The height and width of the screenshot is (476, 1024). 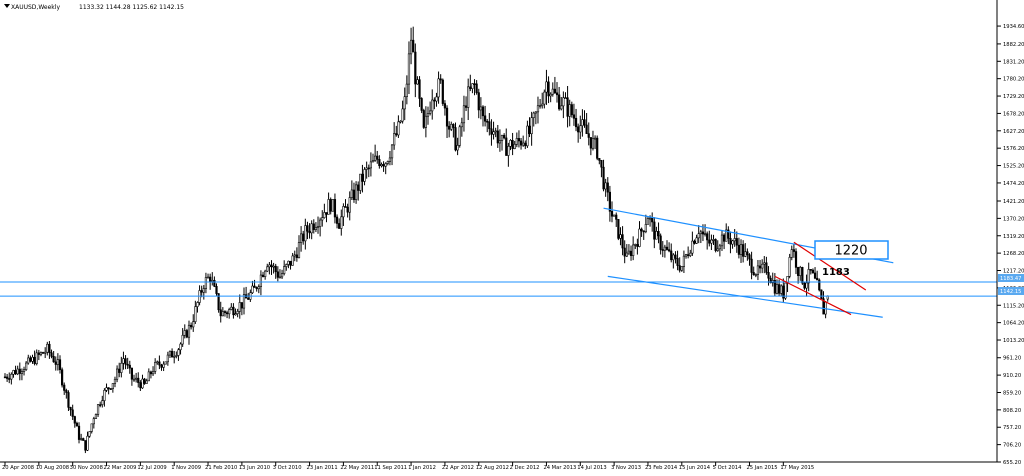 What do you see at coordinates (422, 468) in the screenshot?
I see `time-tick-label: 1 Jan 2012` at bounding box center [422, 468].